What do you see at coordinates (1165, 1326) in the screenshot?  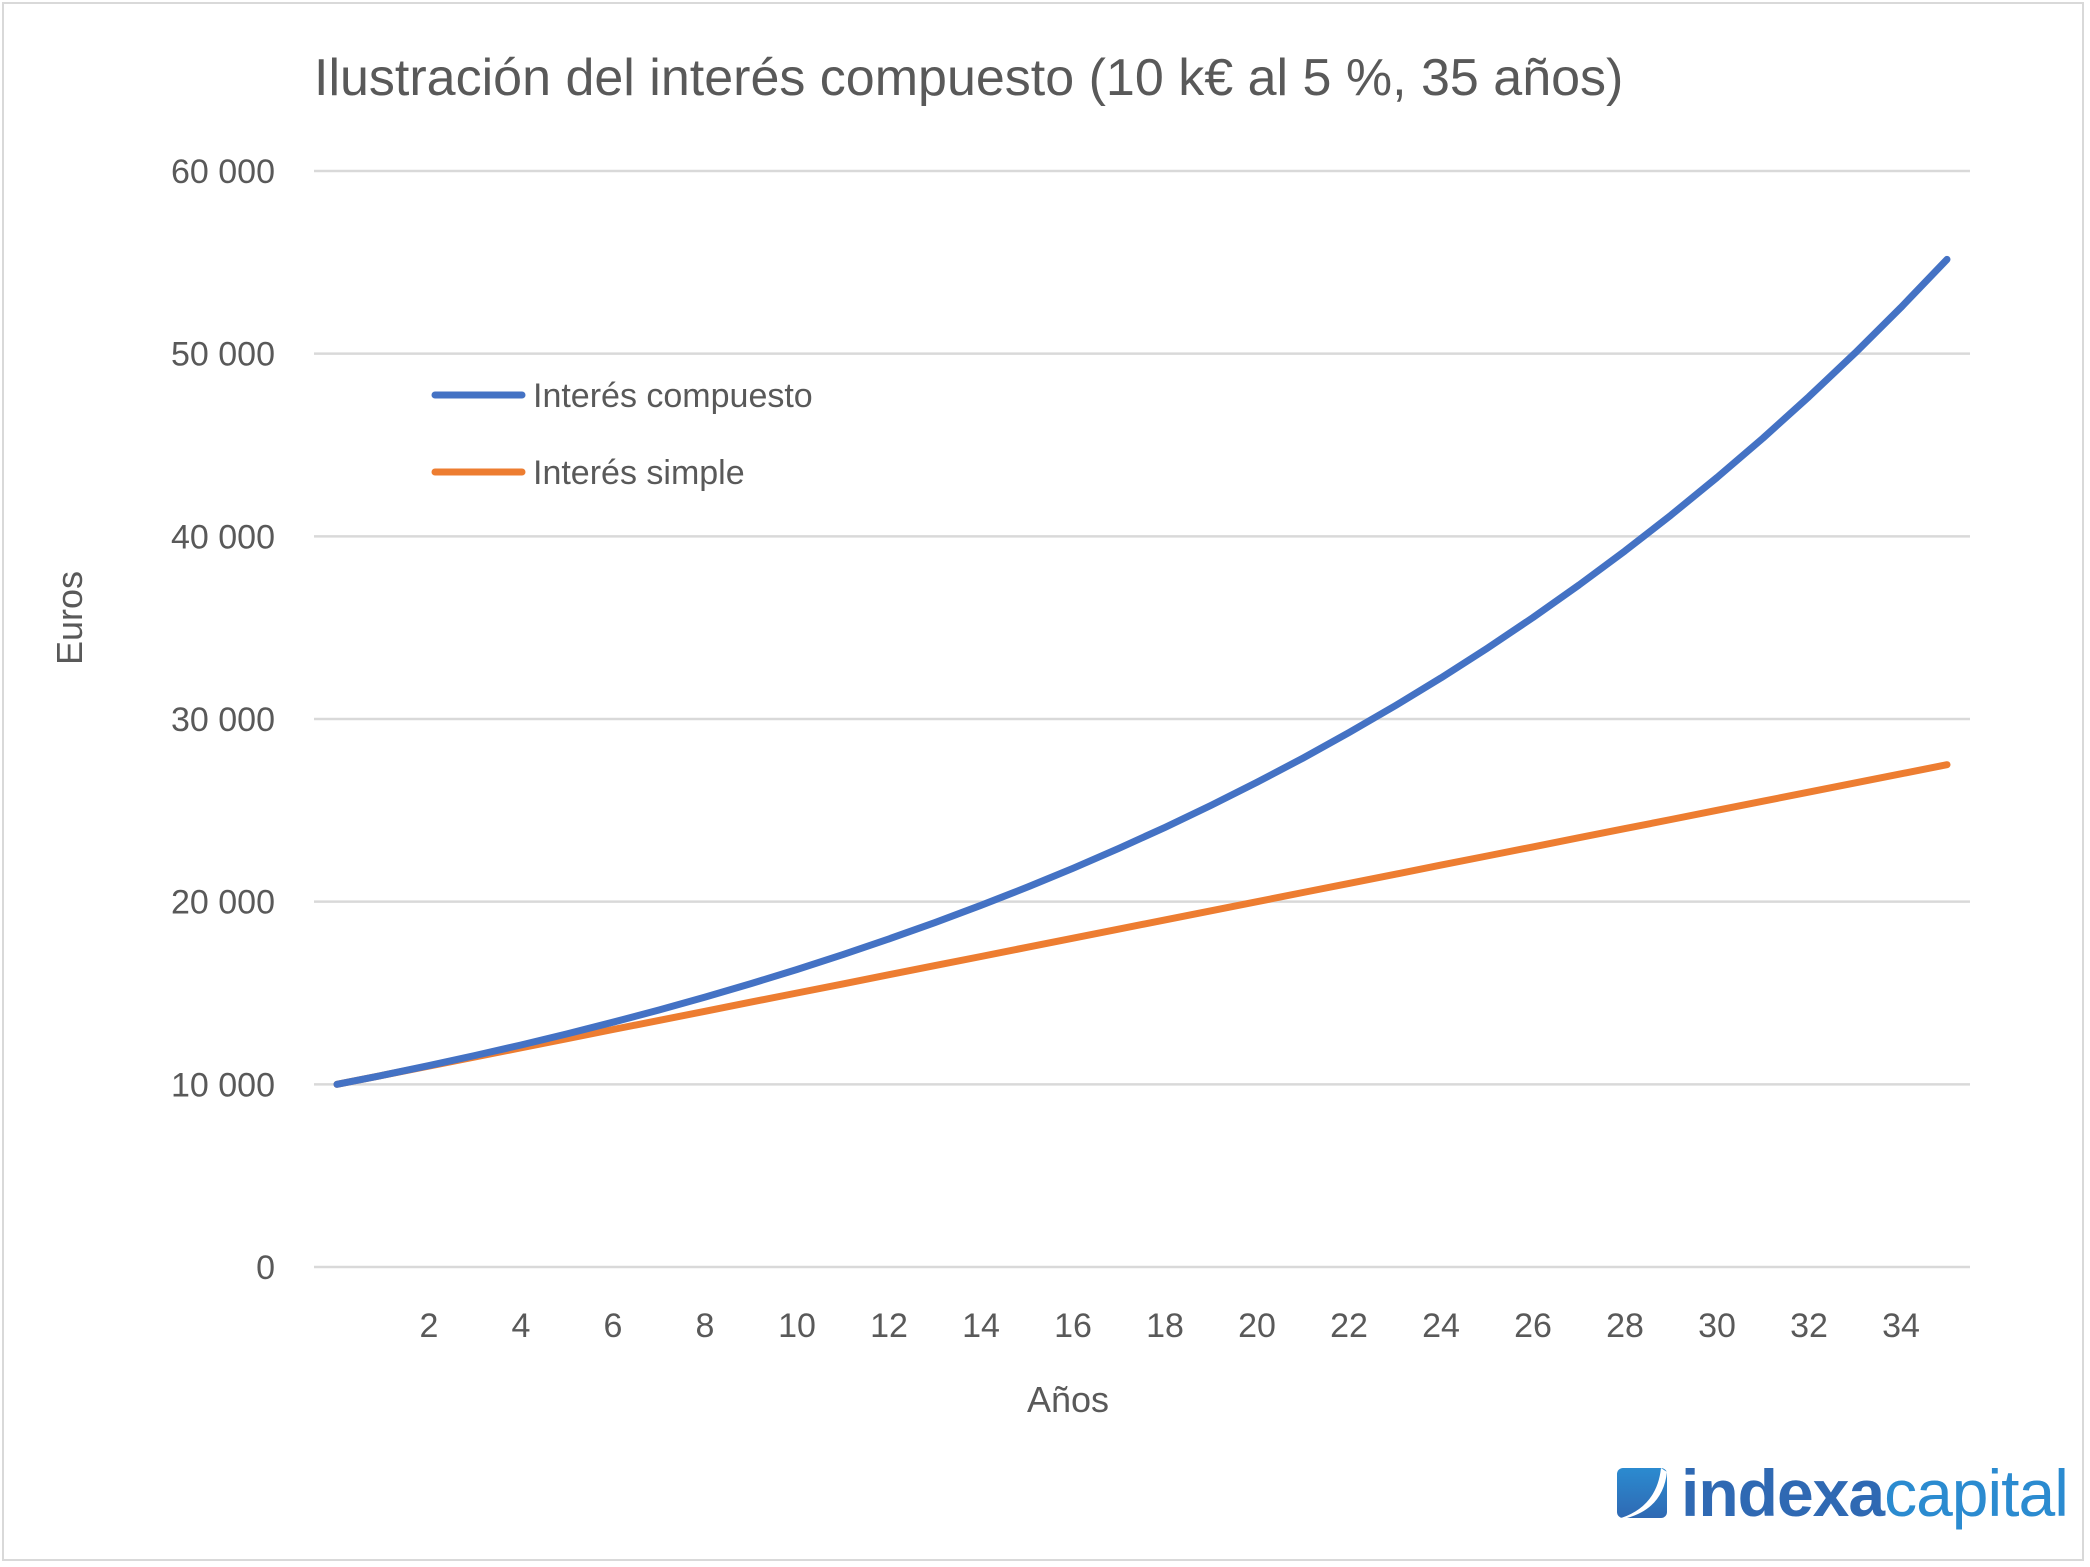 I see `x-tick-label: 18` at bounding box center [1165, 1326].